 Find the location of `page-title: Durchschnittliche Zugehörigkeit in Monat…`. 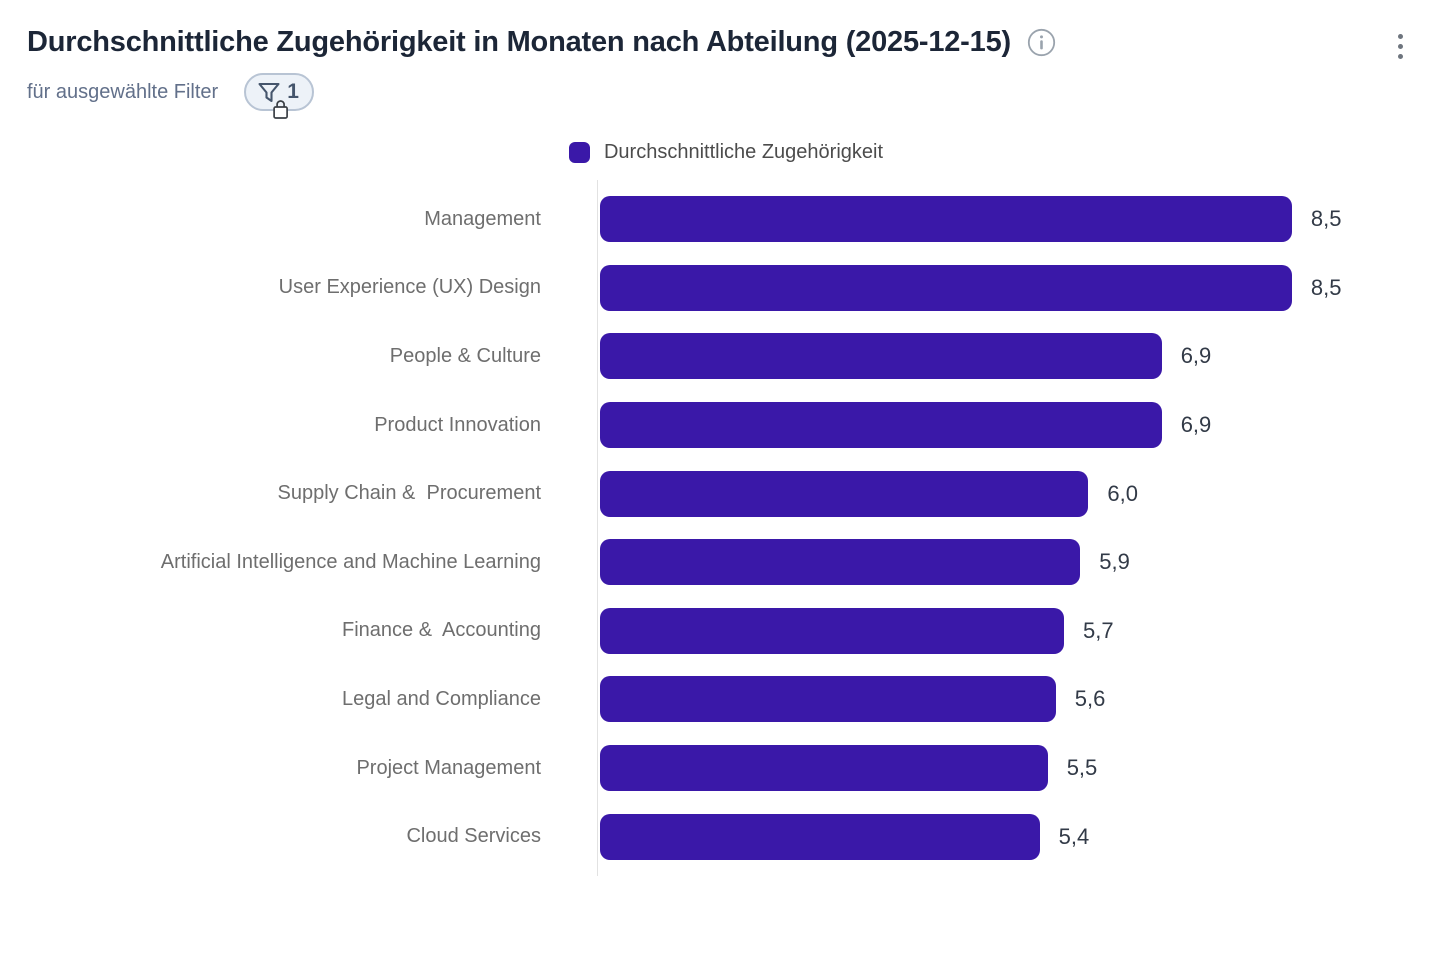

page-title: Durchschnittliche Zugehörigkeit in Monat… is located at coordinates (519, 42).